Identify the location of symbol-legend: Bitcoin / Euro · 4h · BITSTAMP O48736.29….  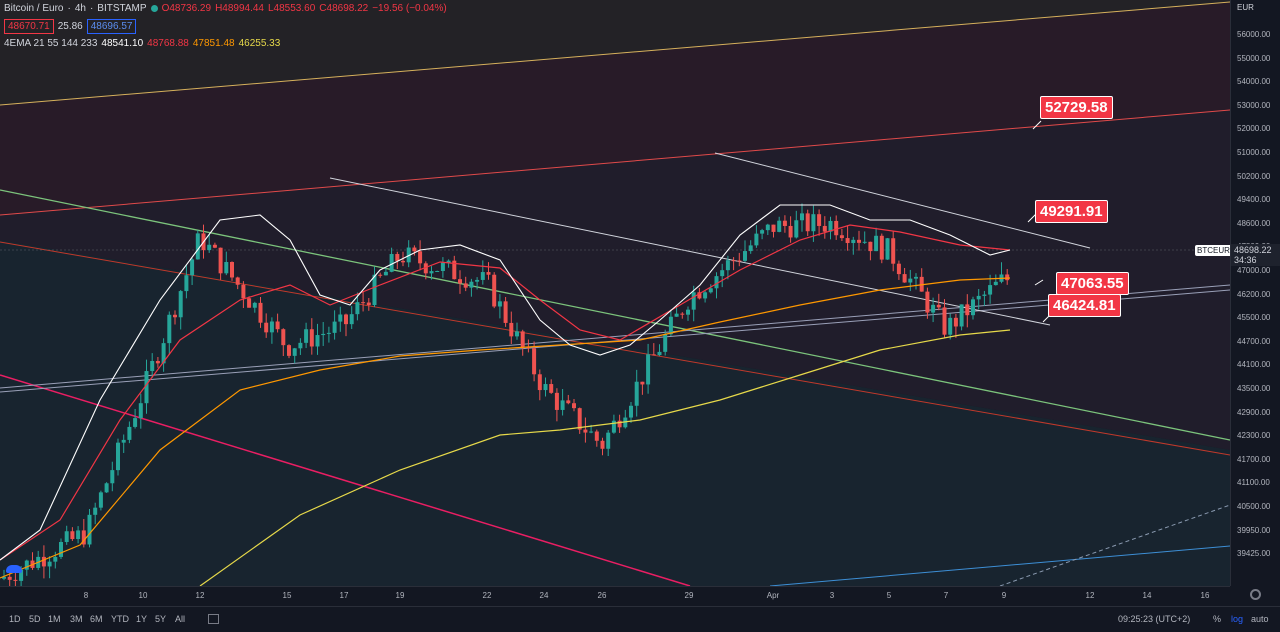
(225, 8).